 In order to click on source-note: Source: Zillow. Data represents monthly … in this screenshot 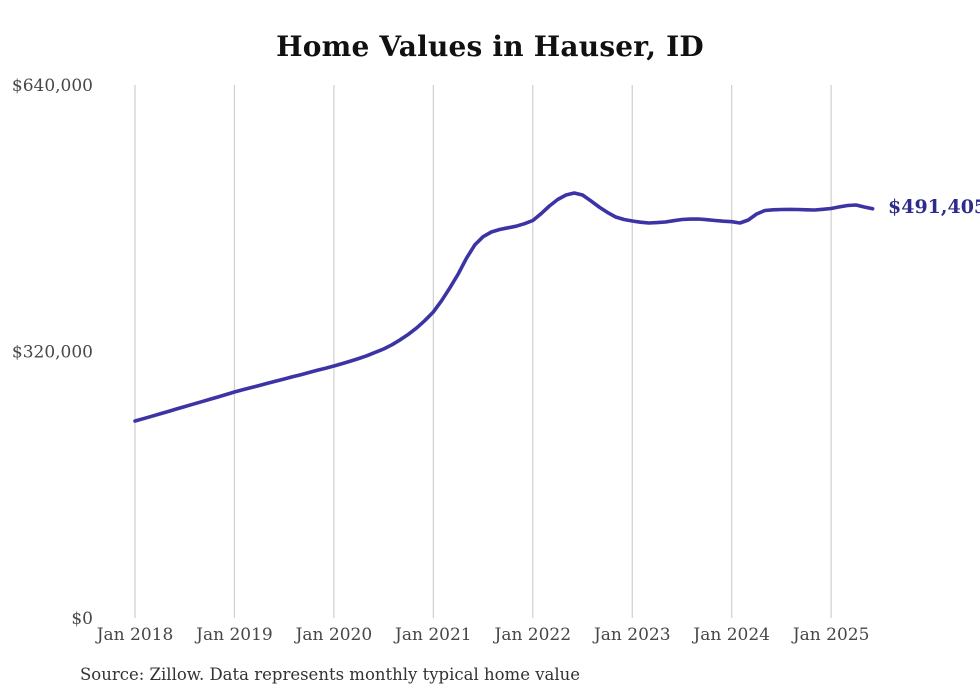, I will do `click(330, 674)`.